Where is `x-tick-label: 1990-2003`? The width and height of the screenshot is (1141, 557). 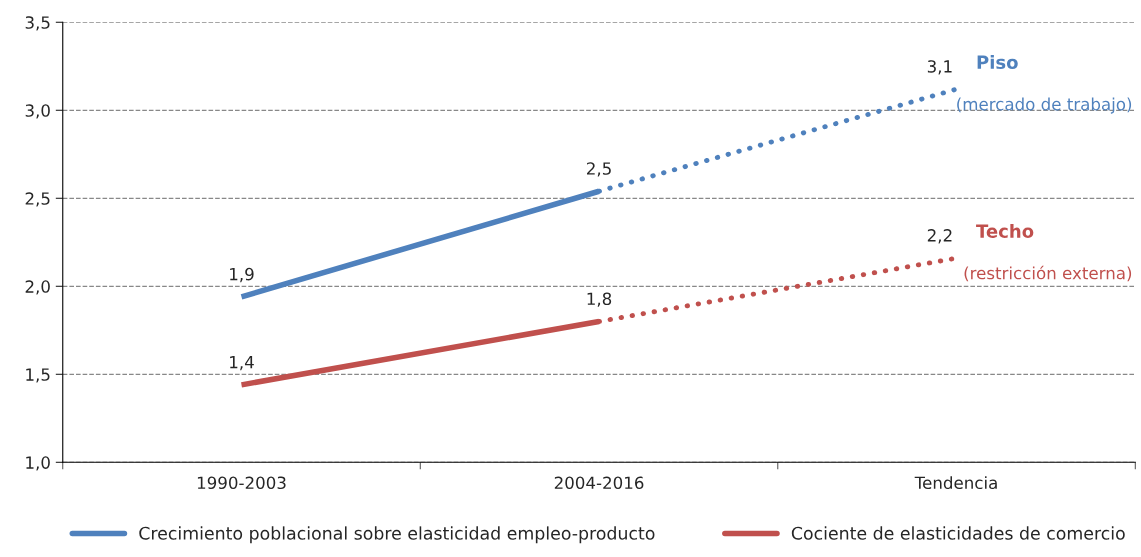 x-tick-label: 1990-2003 is located at coordinates (241, 483).